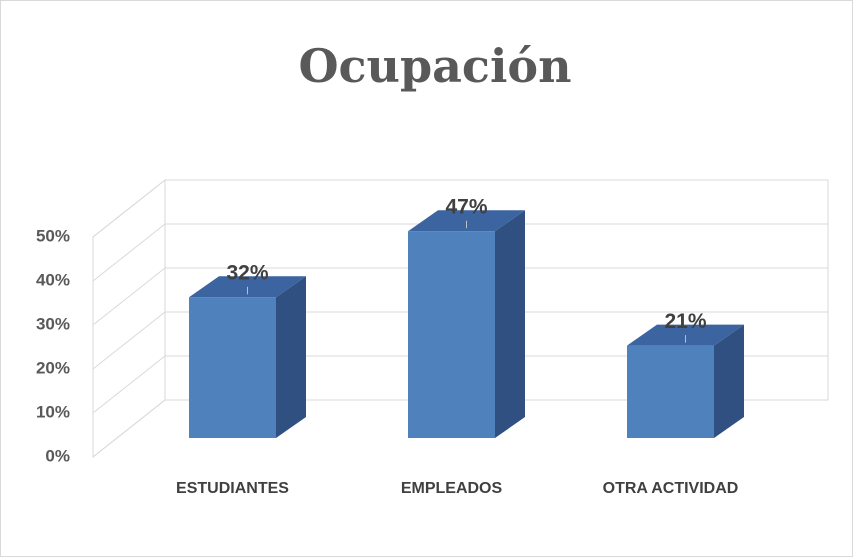 The image size is (853, 557). Describe the element at coordinates (671, 488) in the screenshot. I see `x-tick-label: OTRA ACTIVIDAD` at that location.